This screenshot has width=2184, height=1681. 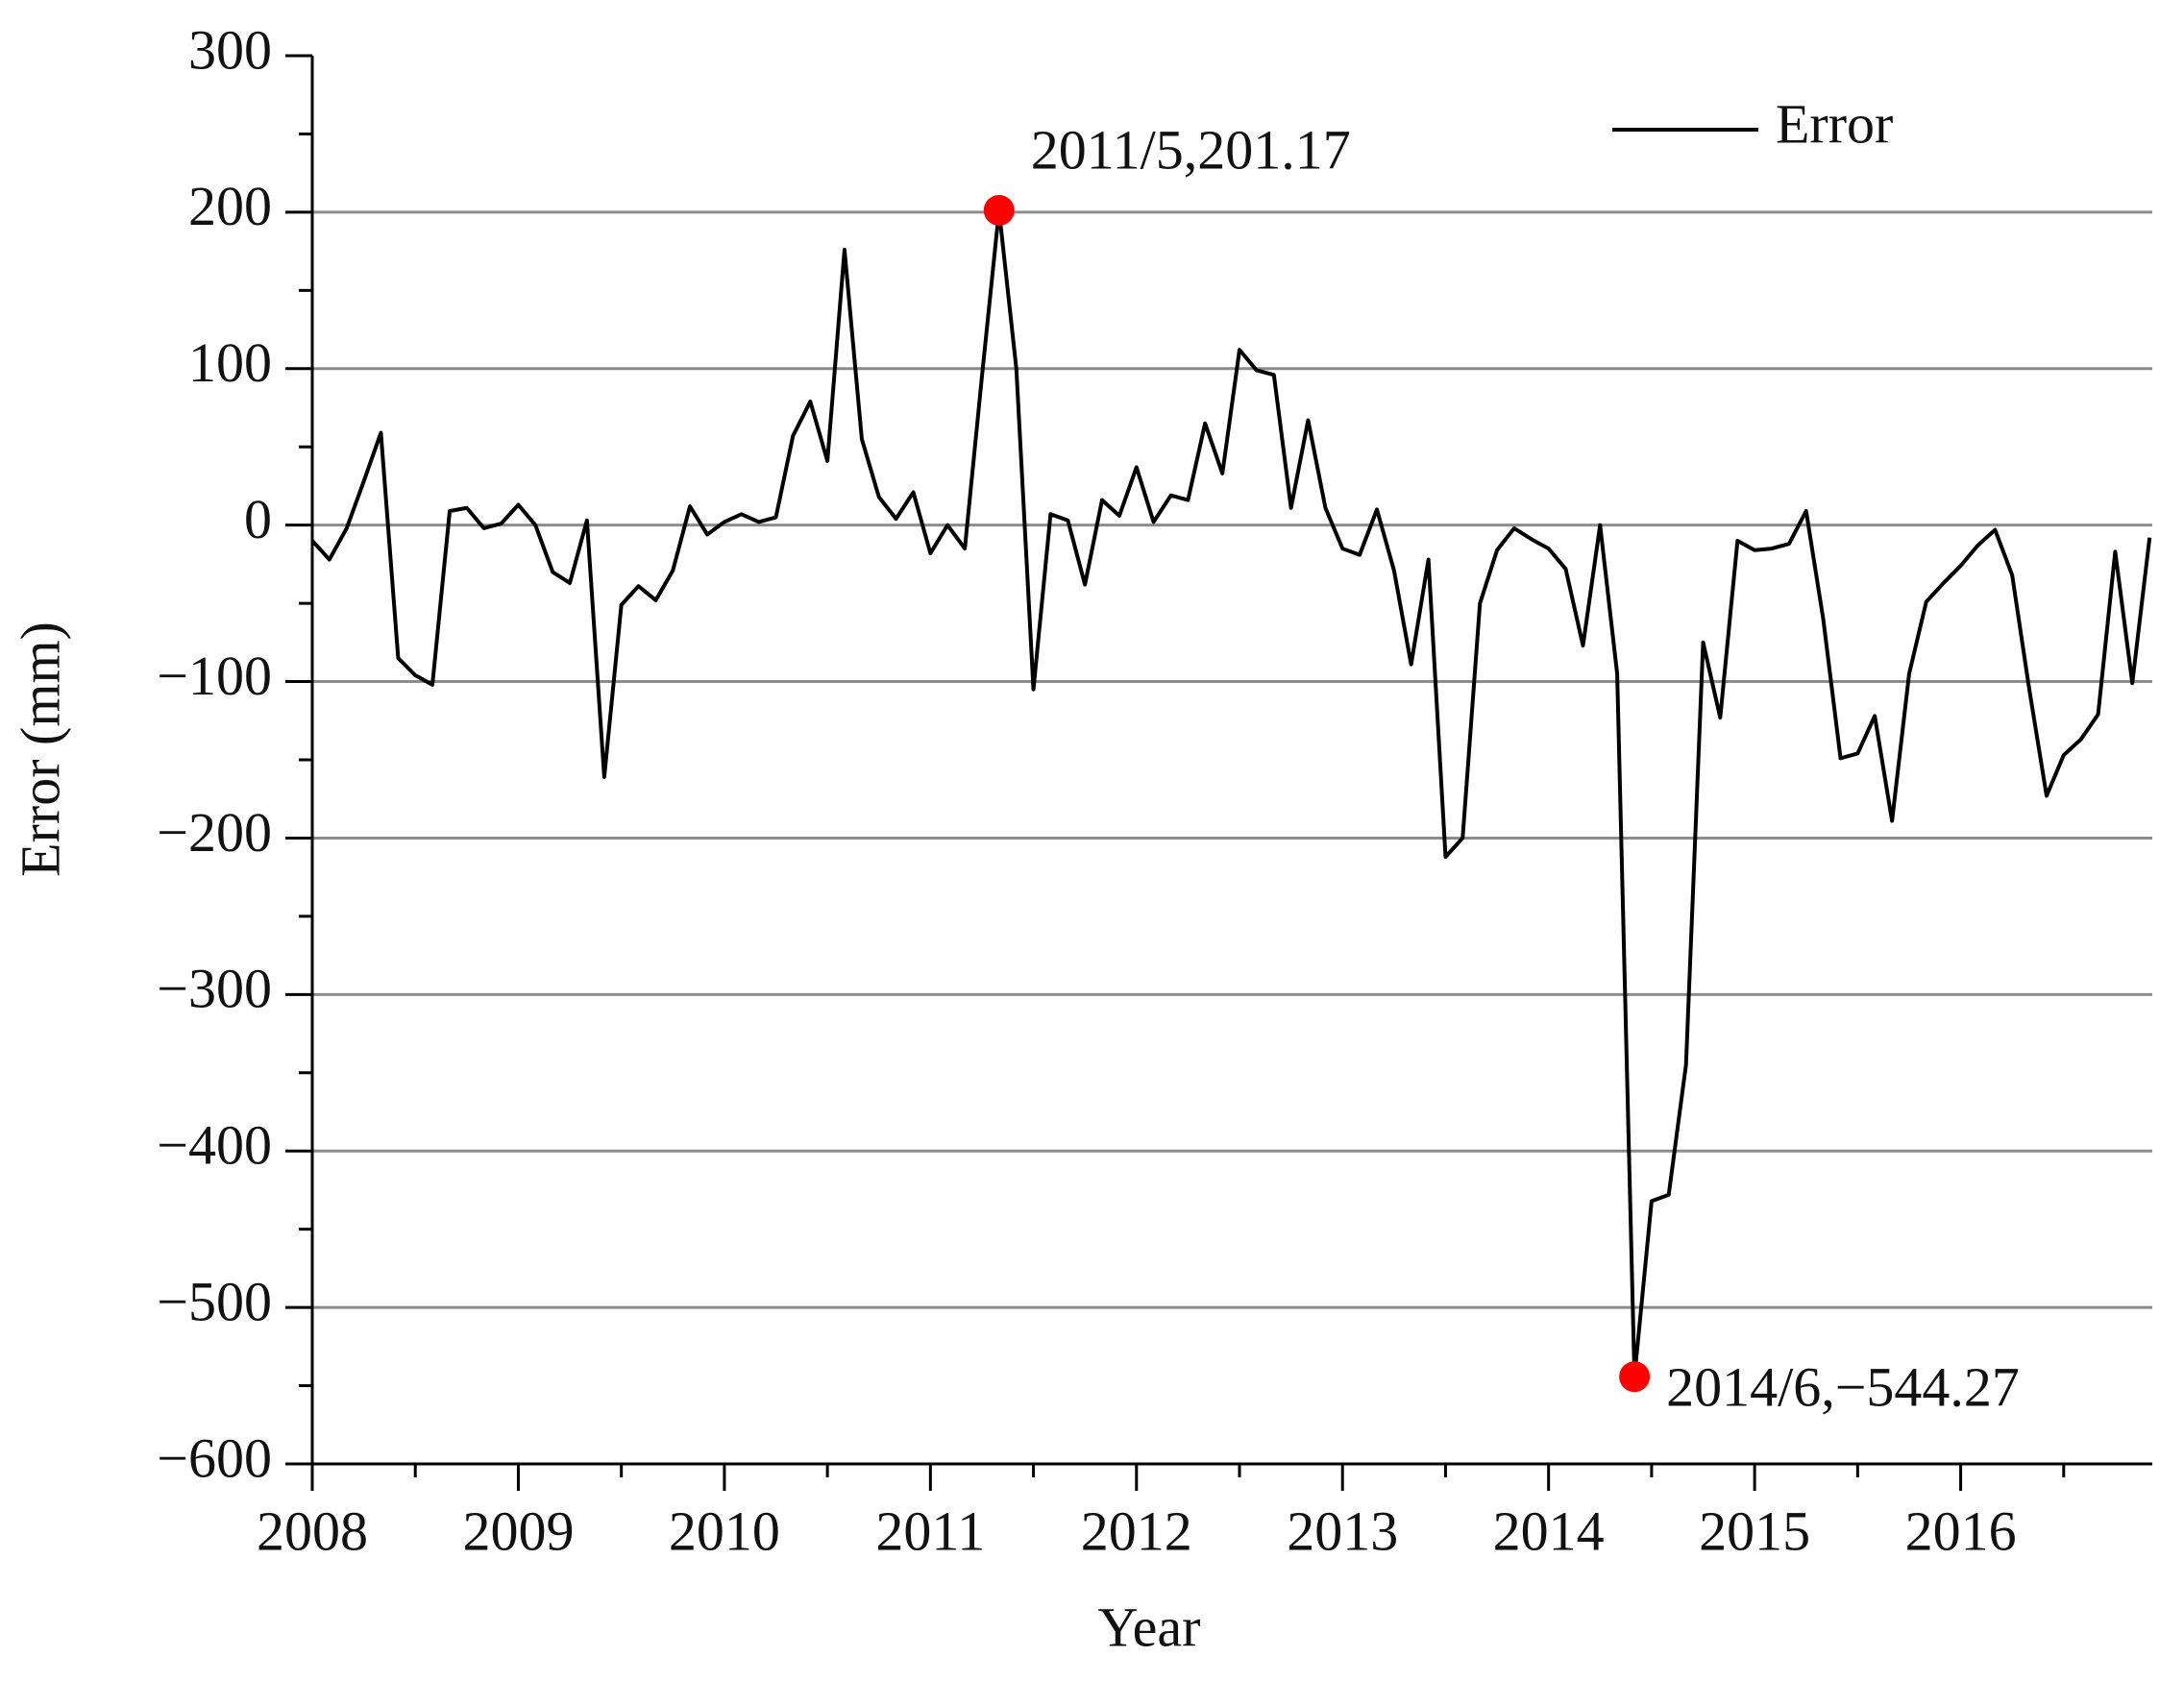 I want to click on x-tick-label: 2014, so click(x=1549, y=1530).